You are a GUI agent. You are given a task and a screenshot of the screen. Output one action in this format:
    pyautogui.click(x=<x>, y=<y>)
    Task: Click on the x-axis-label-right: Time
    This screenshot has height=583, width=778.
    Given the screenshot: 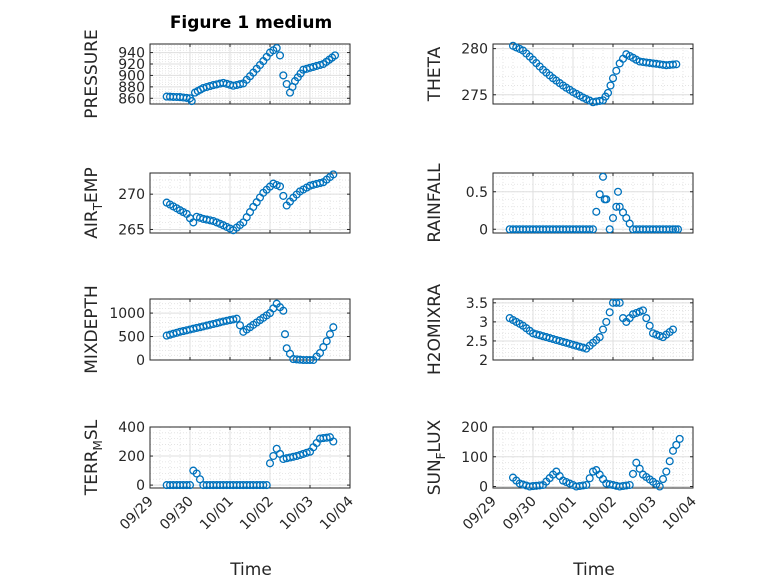 What is the action you would take?
    pyautogui.click(x=593, y=570)
    